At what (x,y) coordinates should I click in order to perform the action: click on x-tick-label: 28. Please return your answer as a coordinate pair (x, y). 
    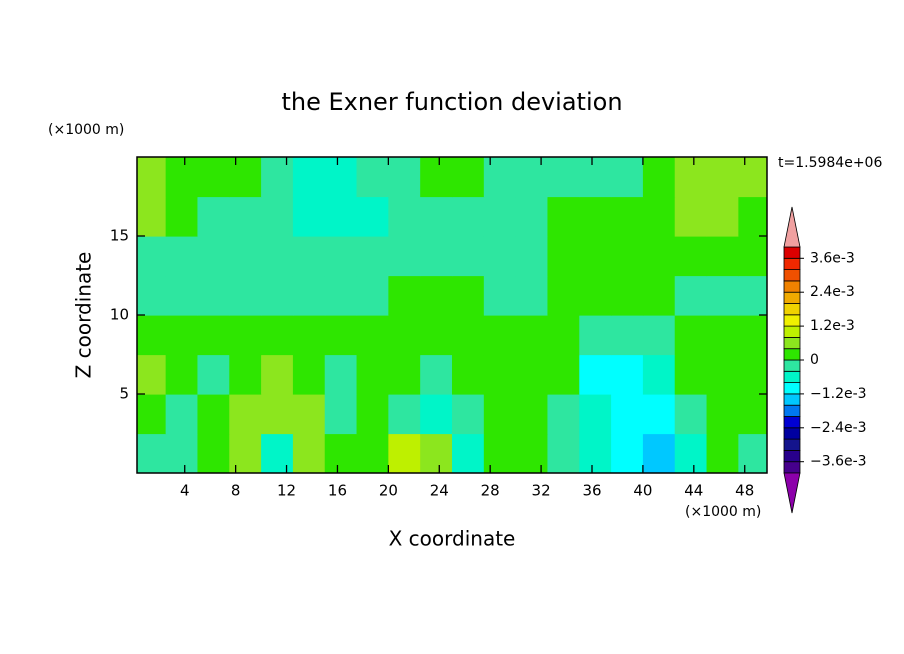
    Looking at the image, I should click on (490, 491).